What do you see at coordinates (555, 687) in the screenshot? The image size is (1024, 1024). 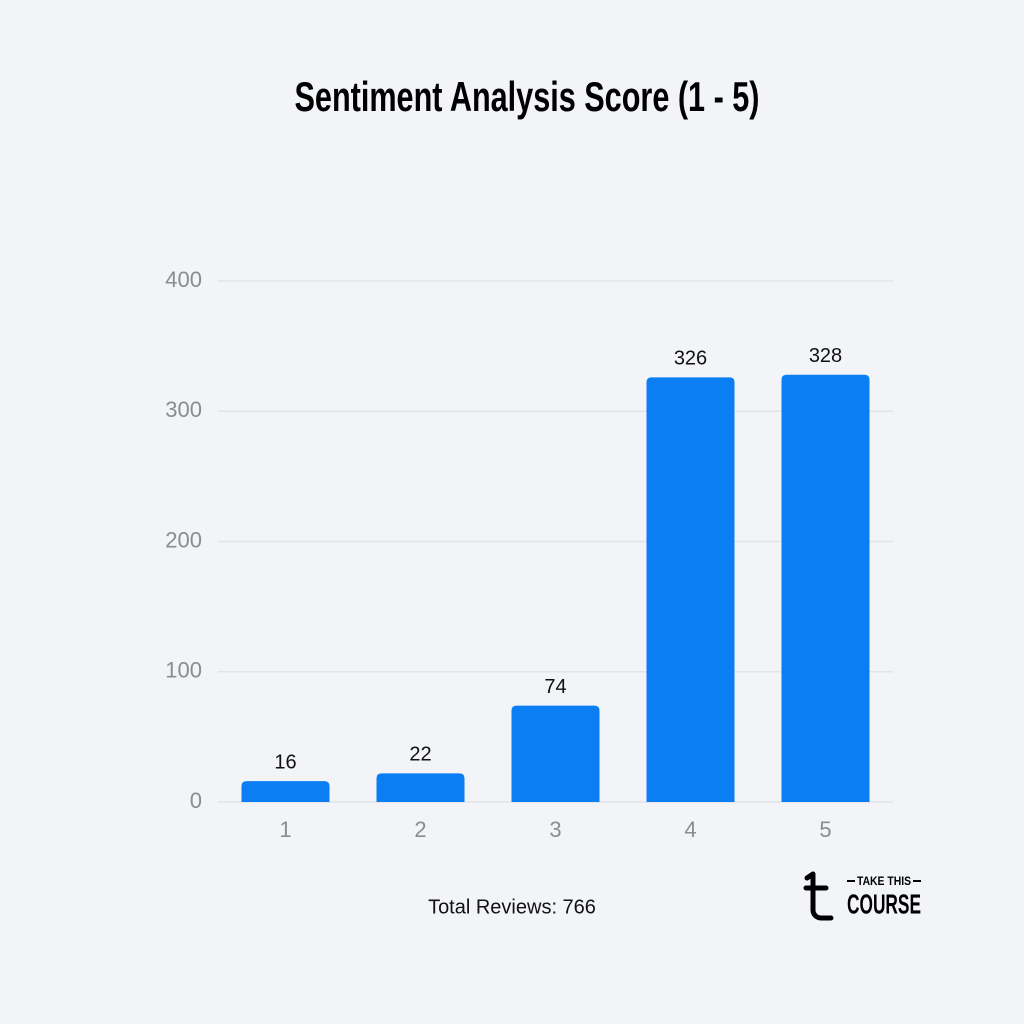 I see `value-label: 74` at bounding box center [555, 687].